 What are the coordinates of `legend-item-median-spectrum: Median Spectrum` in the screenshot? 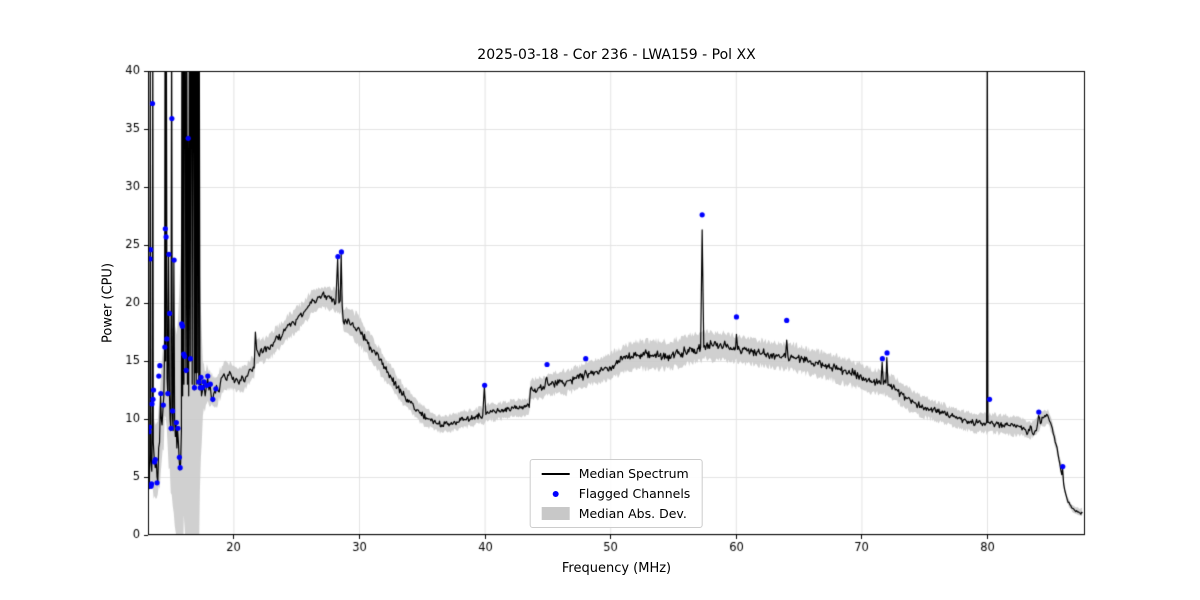 It's located at (616, 473).